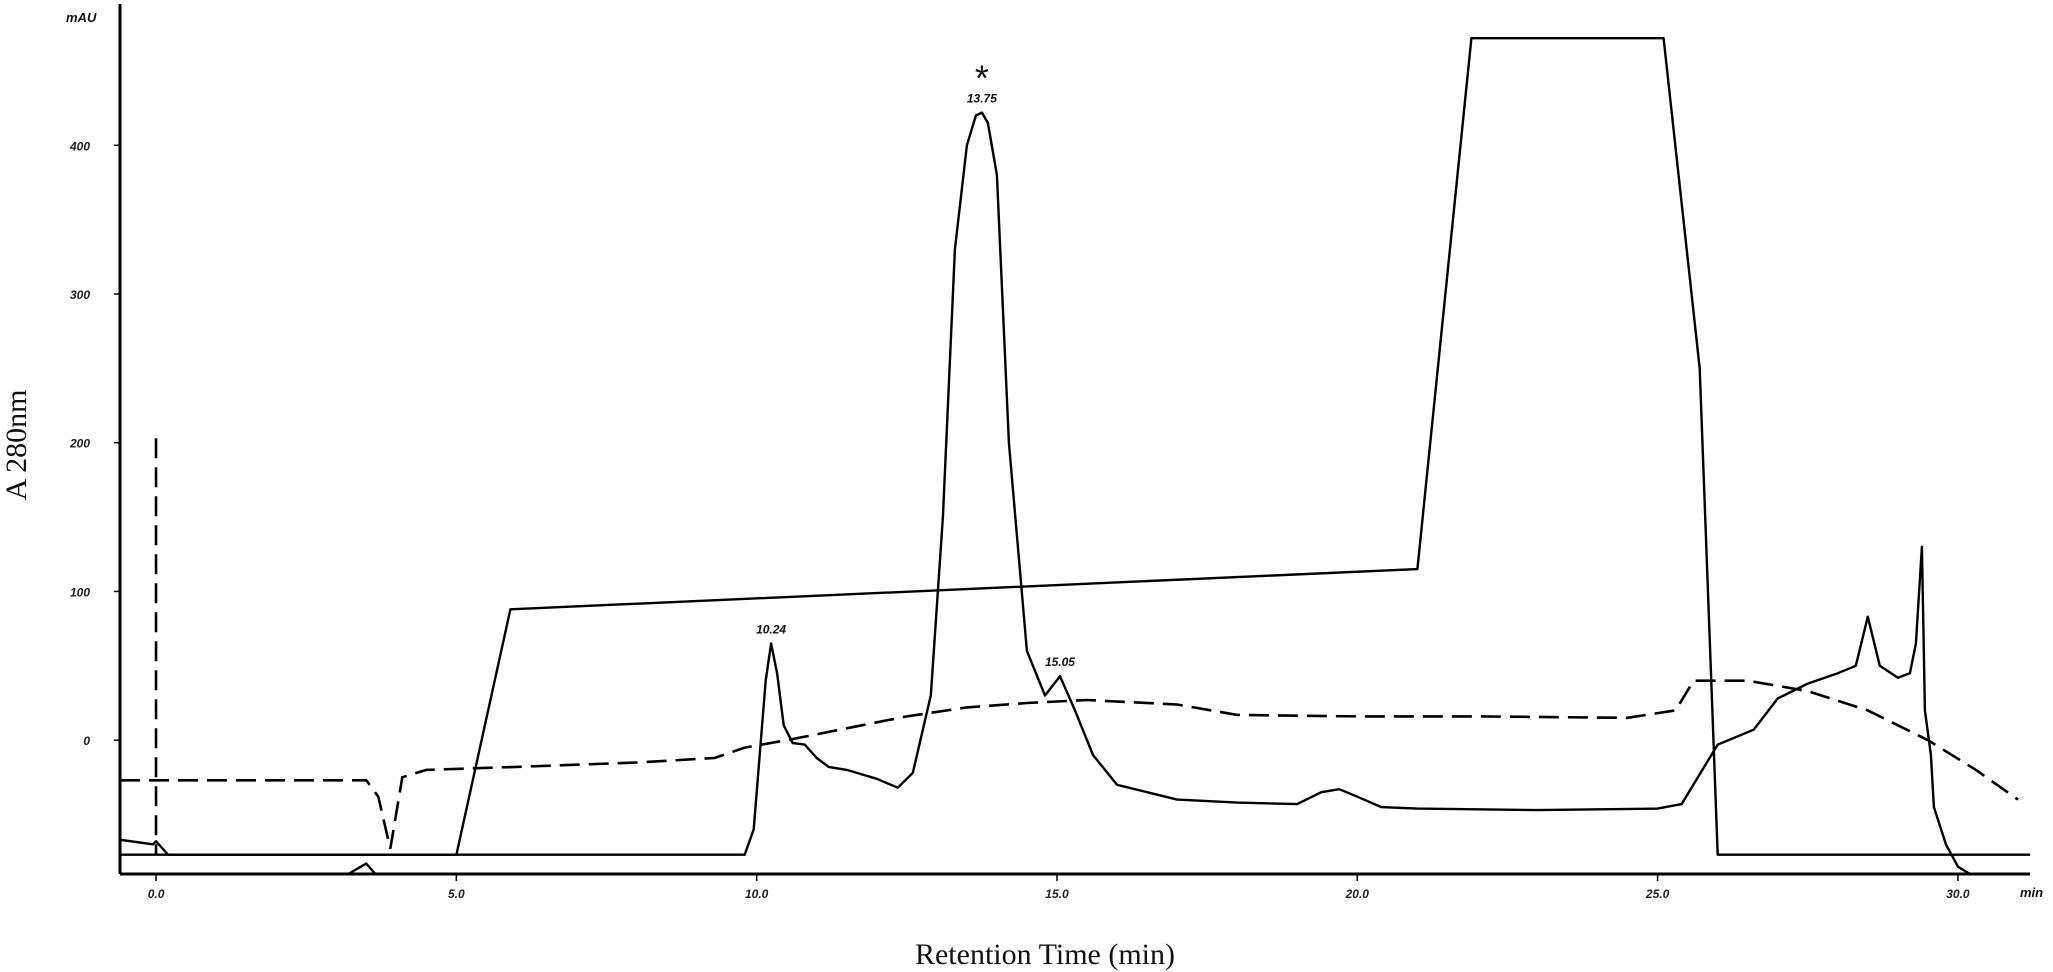 This screenshot has height=972, width=2053. I want to click on peak-label: 15.05, so click(1060, 662).